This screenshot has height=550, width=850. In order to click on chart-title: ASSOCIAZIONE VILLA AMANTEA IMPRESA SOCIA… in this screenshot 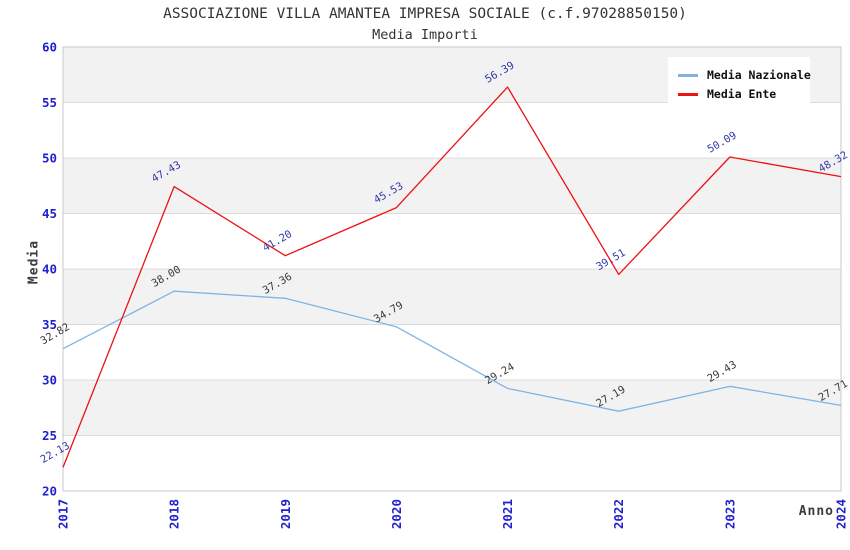, I will do `click(425, 14)`.